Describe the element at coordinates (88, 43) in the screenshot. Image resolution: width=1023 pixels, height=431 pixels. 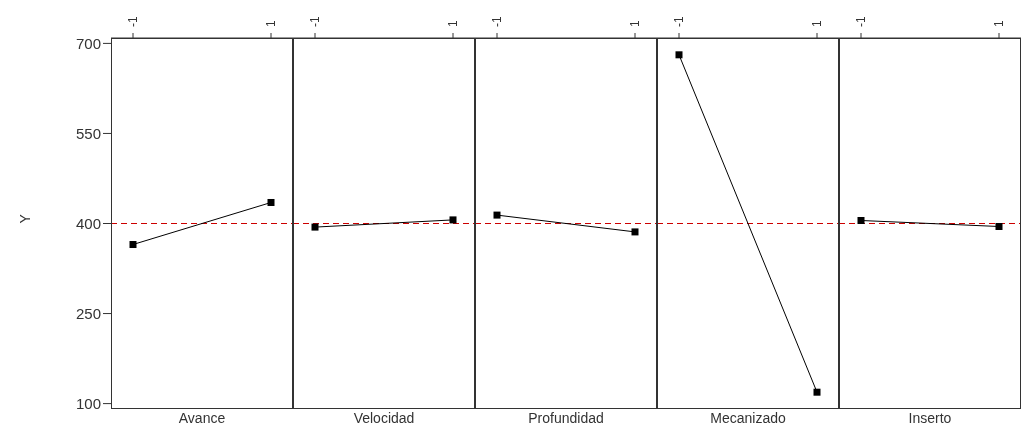
I see `y-tick-label: 700` at that location.